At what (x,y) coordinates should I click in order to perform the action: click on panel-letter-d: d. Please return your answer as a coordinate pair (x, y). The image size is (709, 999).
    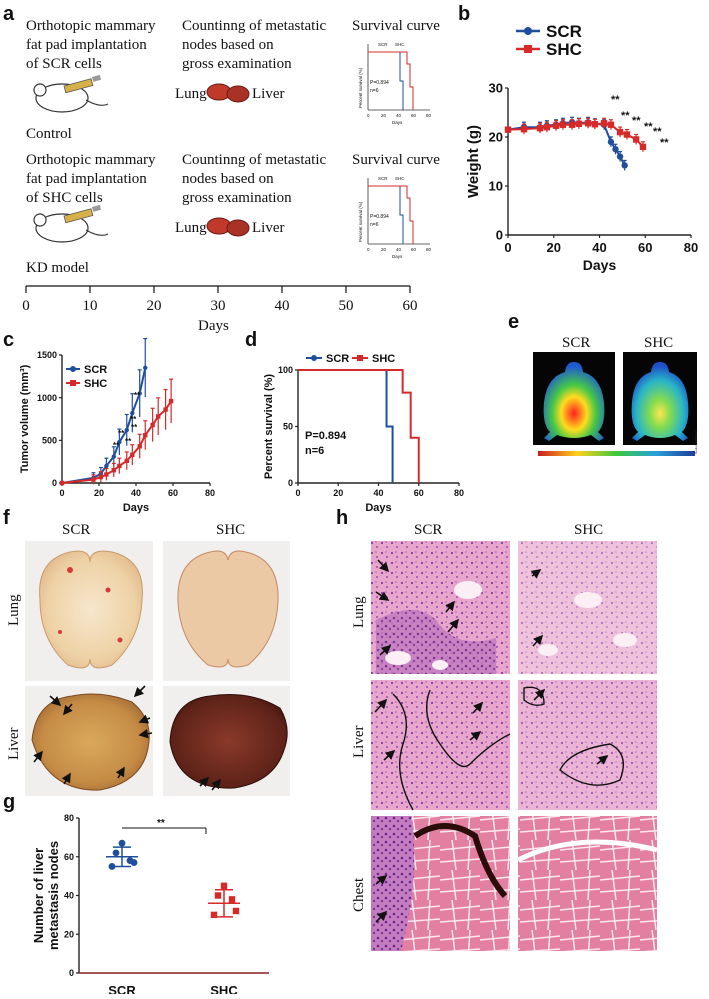
    Looking at the image, I should click on (251, 340).